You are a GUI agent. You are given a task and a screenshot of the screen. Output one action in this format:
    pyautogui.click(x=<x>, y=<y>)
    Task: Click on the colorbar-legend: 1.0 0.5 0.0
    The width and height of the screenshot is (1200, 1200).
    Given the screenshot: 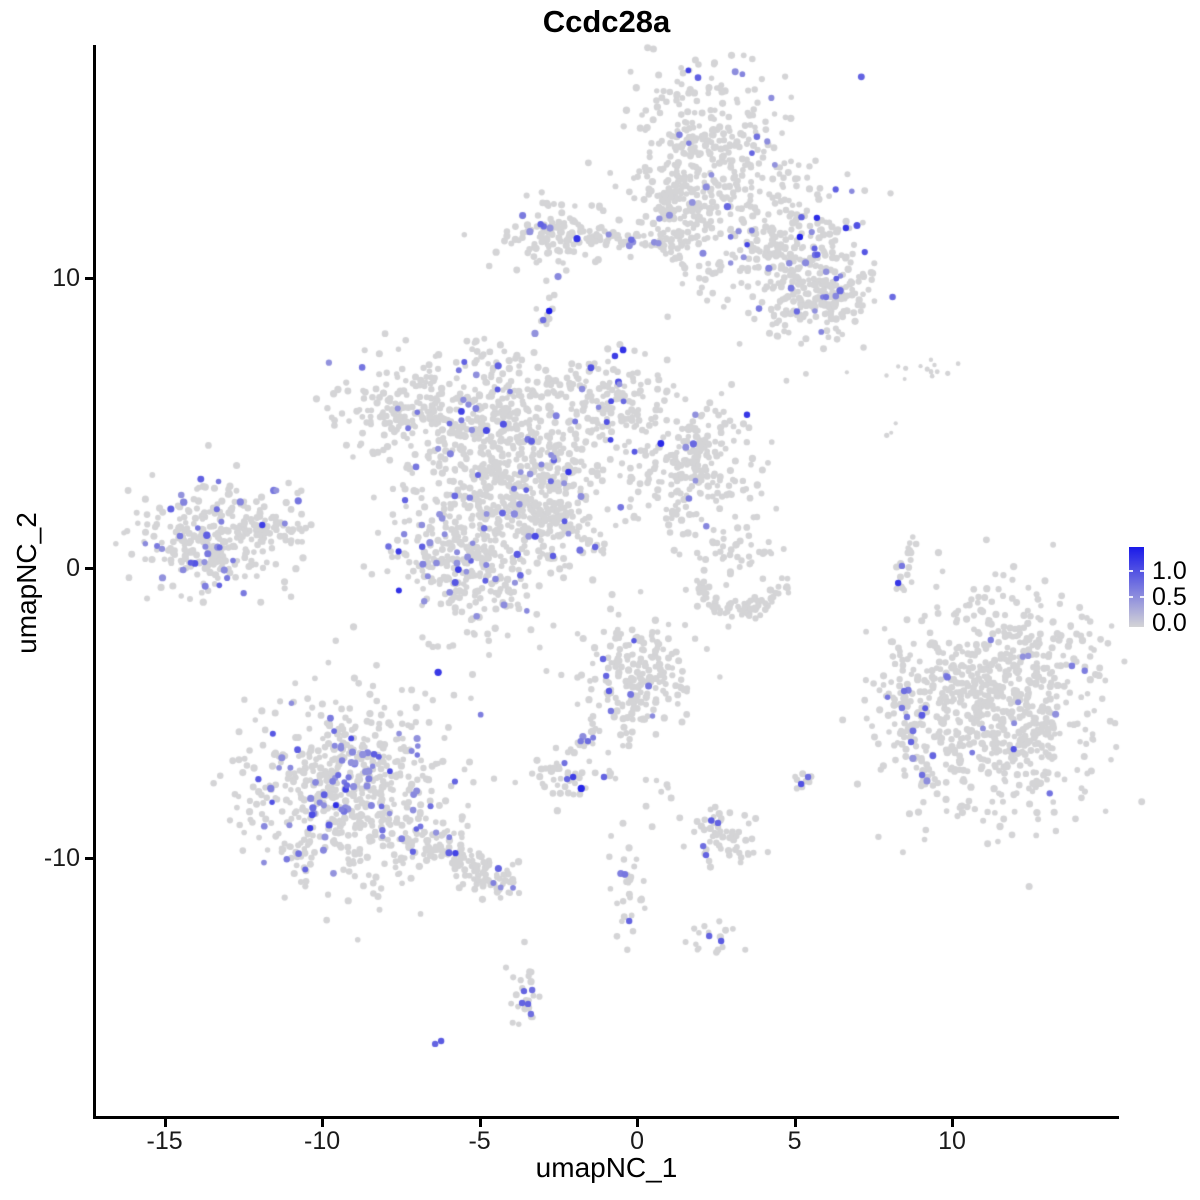 What is the action you would take?
    pyautogui.click(x=1164, y=591)
    